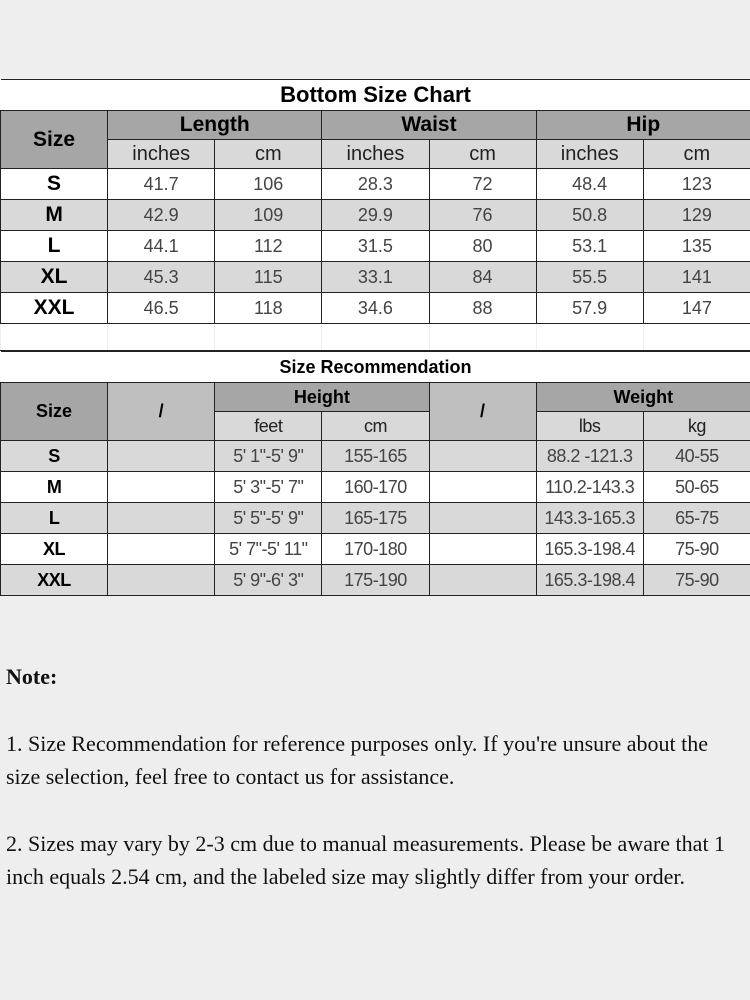 The height and width of the screenshot is (1000, 750). I want to click on value-cell: 46.5, so click(161, 308).